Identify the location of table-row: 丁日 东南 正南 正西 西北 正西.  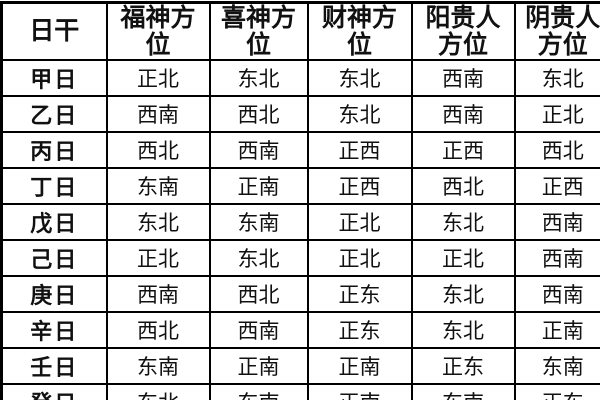
(300, 186).